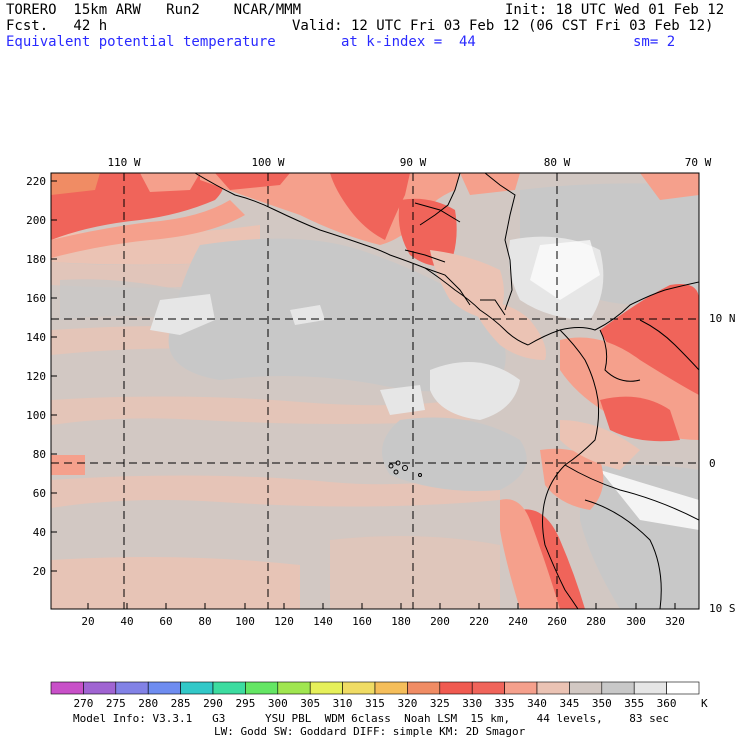 This screenshot has width=740, height=740. I want to click on x-tick-label: 260, so click(557, 621).